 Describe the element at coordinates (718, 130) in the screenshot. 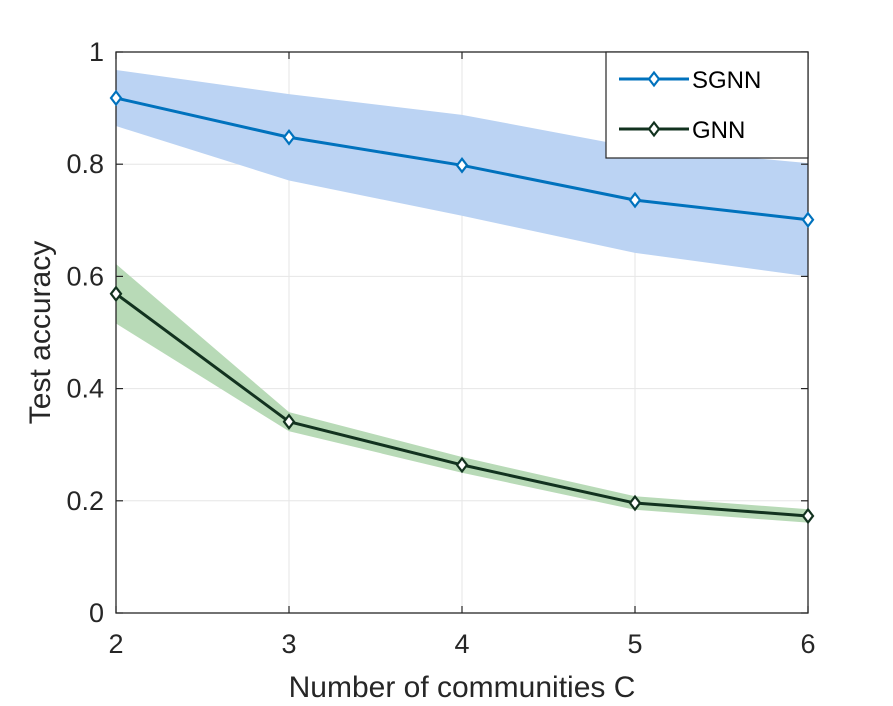

I see `legend-label-gnn: GNN` at that location.